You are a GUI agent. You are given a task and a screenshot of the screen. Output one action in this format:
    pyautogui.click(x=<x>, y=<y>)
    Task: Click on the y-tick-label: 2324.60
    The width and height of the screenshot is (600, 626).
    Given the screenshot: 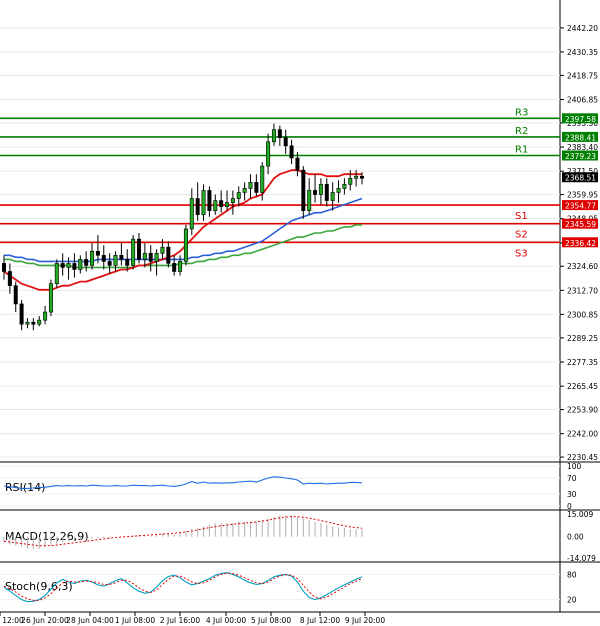 What is the action you would take?
    pyautogui.click(x=582, y=266)
    